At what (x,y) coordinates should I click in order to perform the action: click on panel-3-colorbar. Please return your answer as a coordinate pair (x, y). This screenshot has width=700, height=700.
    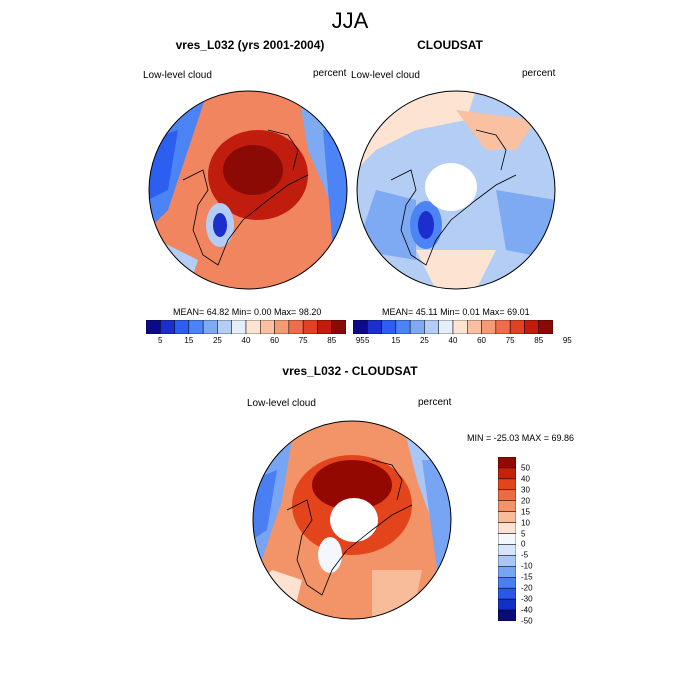
    Looking at the image, I should click on (507, 539).